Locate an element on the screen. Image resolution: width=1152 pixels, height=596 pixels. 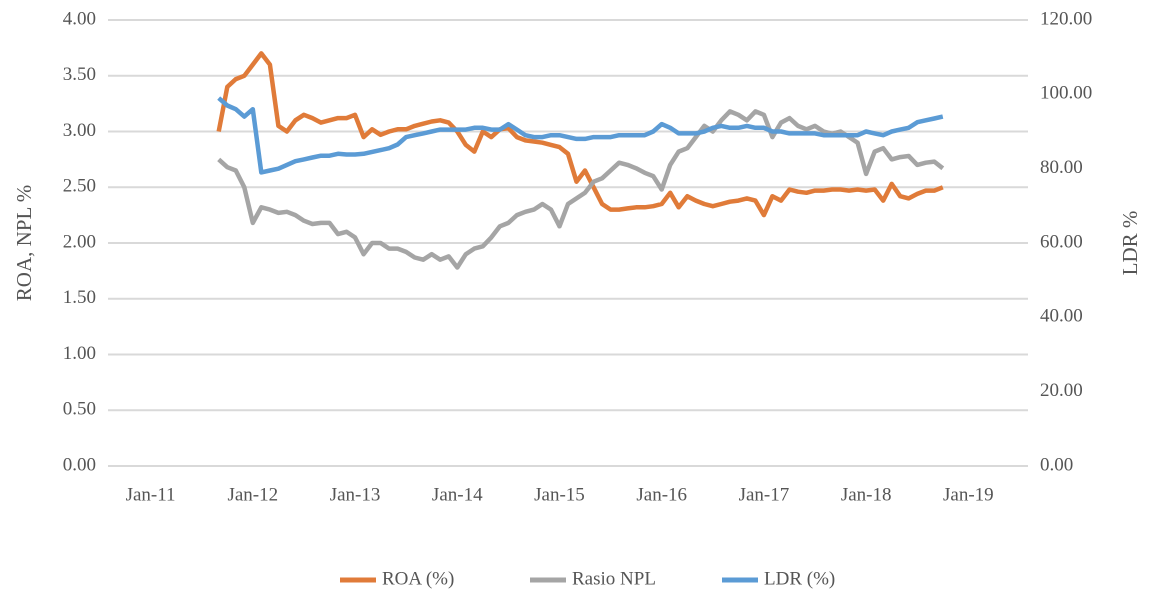
y2-tick-label: 120.00 is located at coordinates (1066, 18).